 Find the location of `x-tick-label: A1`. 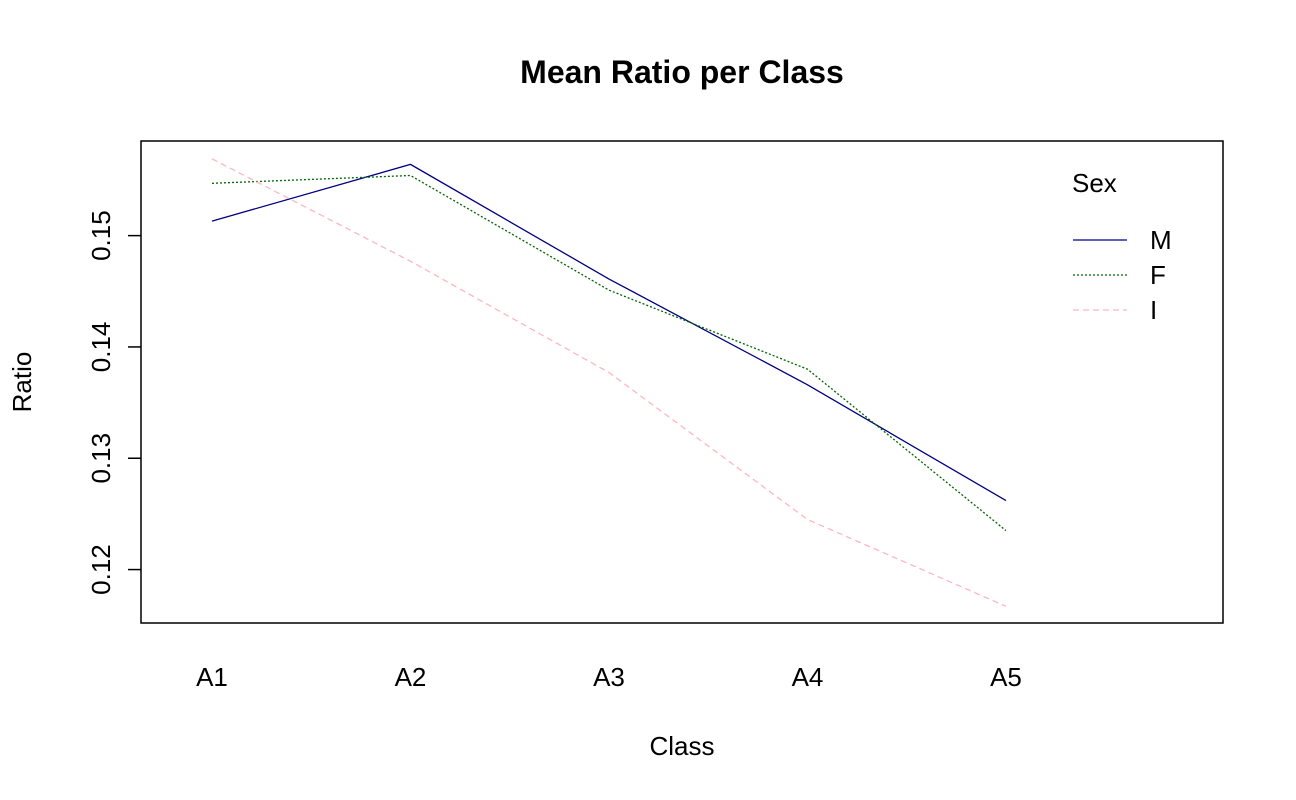

x-tick-label: A1 is located at coordinates (212, 677).